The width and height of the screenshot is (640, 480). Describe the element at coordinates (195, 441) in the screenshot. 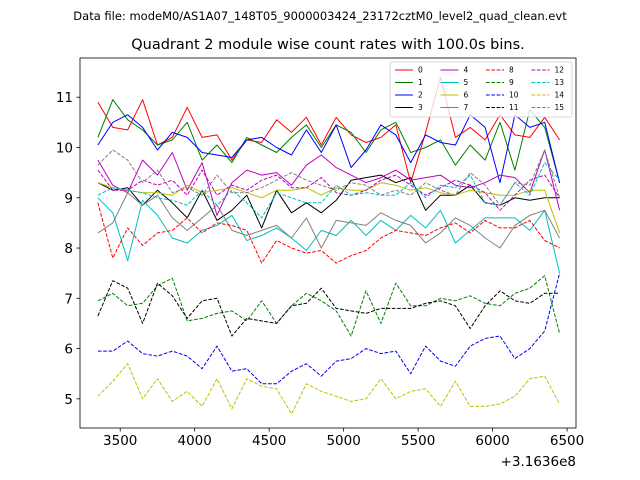

I see `x-tick-label: 4000` at that location.